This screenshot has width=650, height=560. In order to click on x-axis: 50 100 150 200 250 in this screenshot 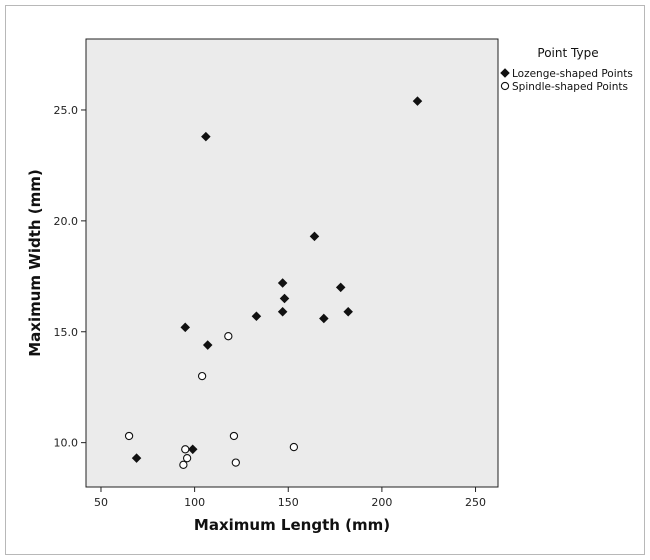, I will do `click(290, 498)`.